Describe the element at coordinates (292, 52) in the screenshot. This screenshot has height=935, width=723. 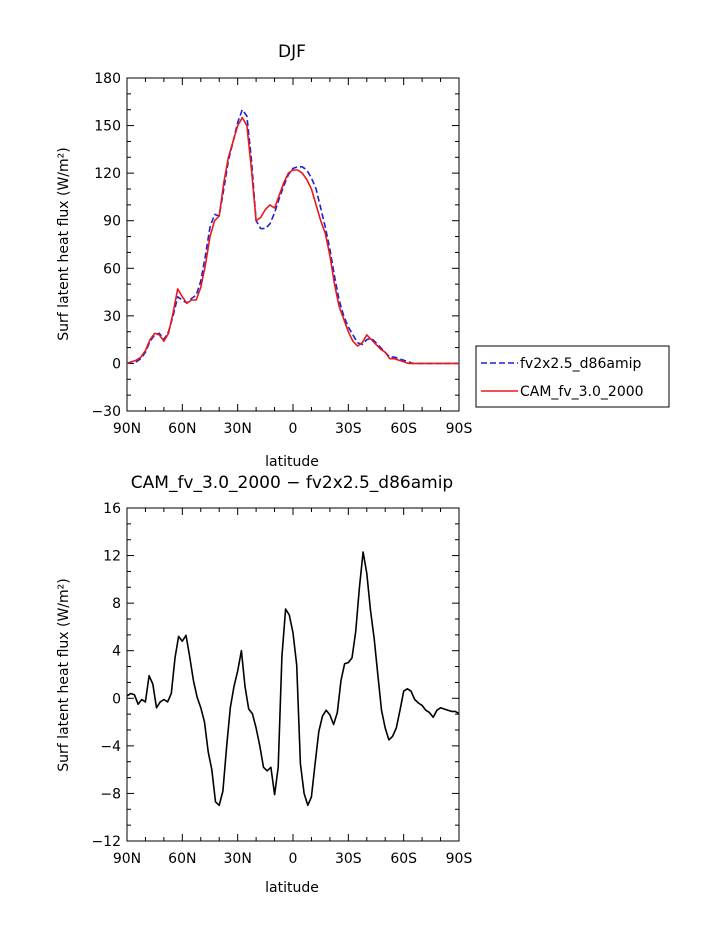
I see `top-chart-title: DJF` at that location.